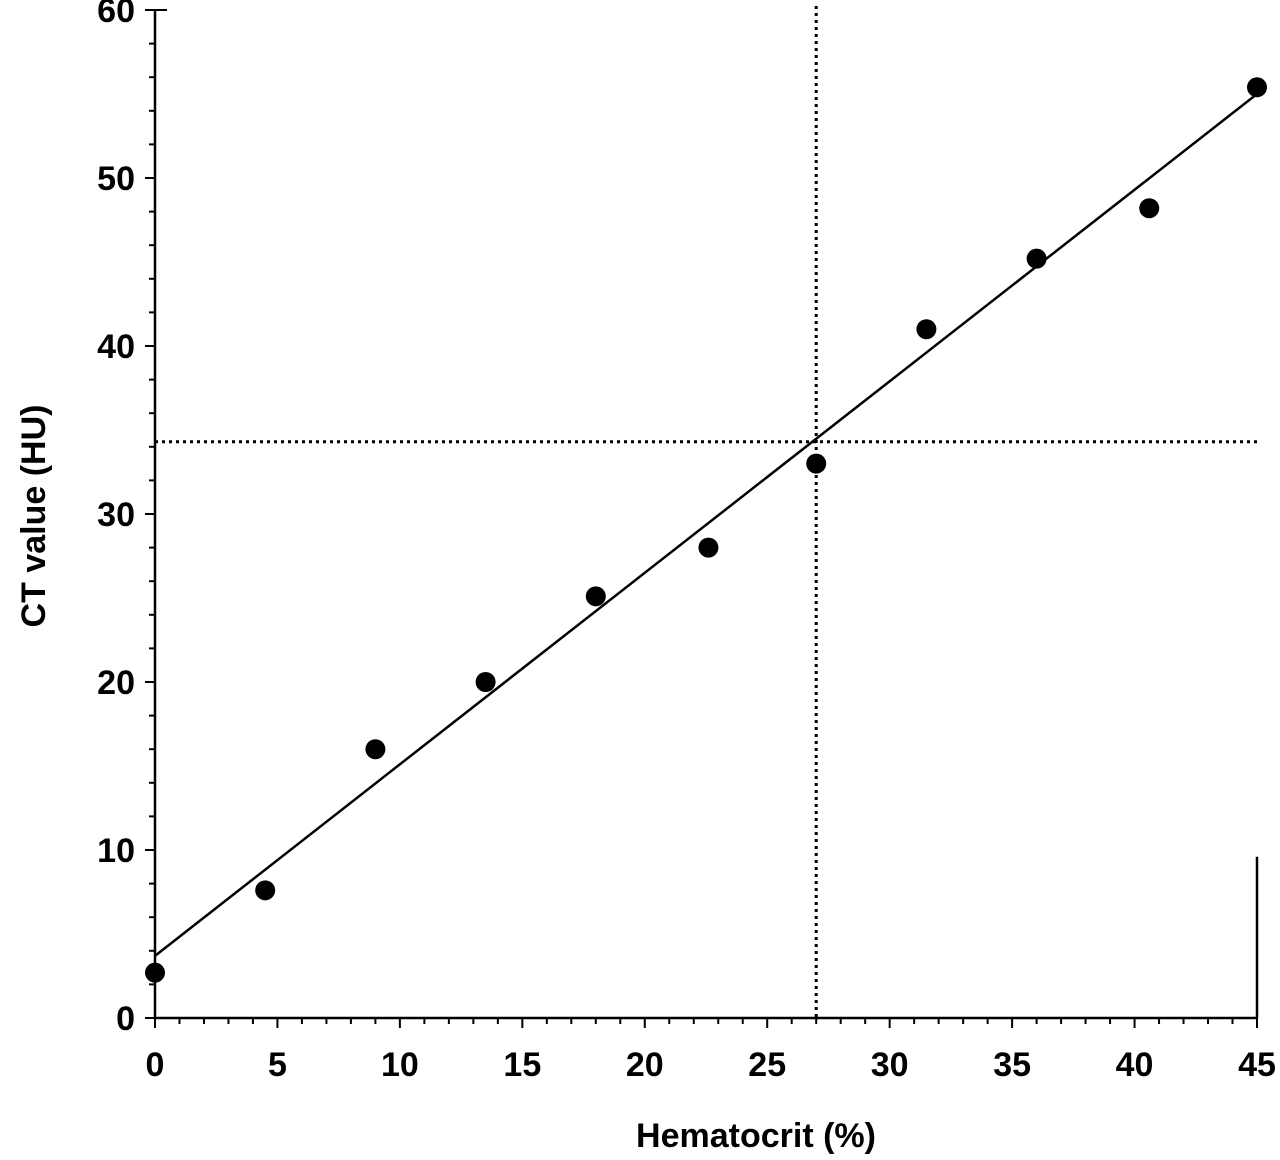 This screenshot has height=1160, width=1280. I want to click on x-tick-label: 10, so click(400, 1065).